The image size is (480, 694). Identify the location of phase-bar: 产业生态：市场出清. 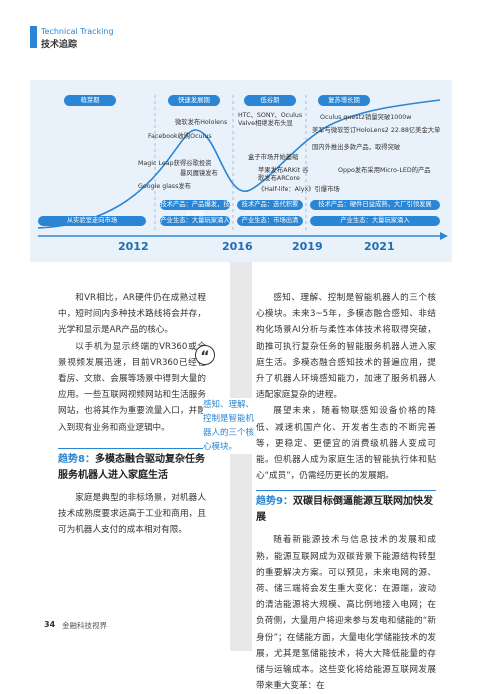
(270, 221).